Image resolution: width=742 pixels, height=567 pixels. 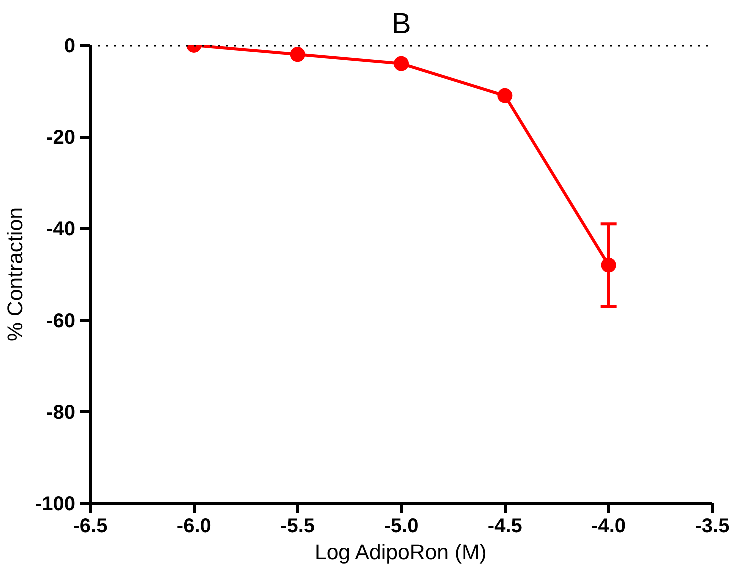 What do you see at coordinates (61, 229) in the screenshot?
I see `y-tick-label: -40` at bounding box center [61, 229].